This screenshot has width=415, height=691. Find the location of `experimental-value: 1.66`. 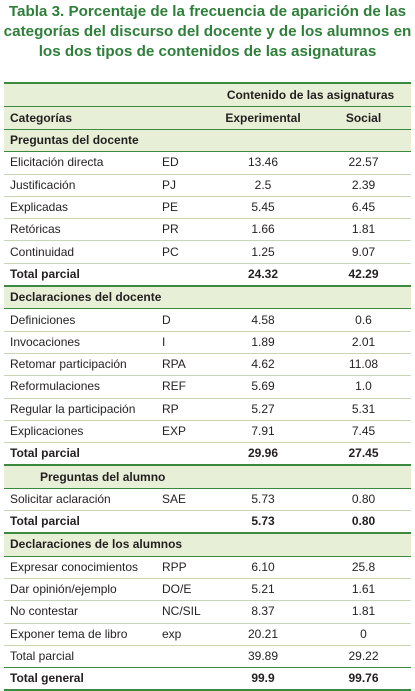

experimental-value: 1.66 is located at coordinates (263, 229).